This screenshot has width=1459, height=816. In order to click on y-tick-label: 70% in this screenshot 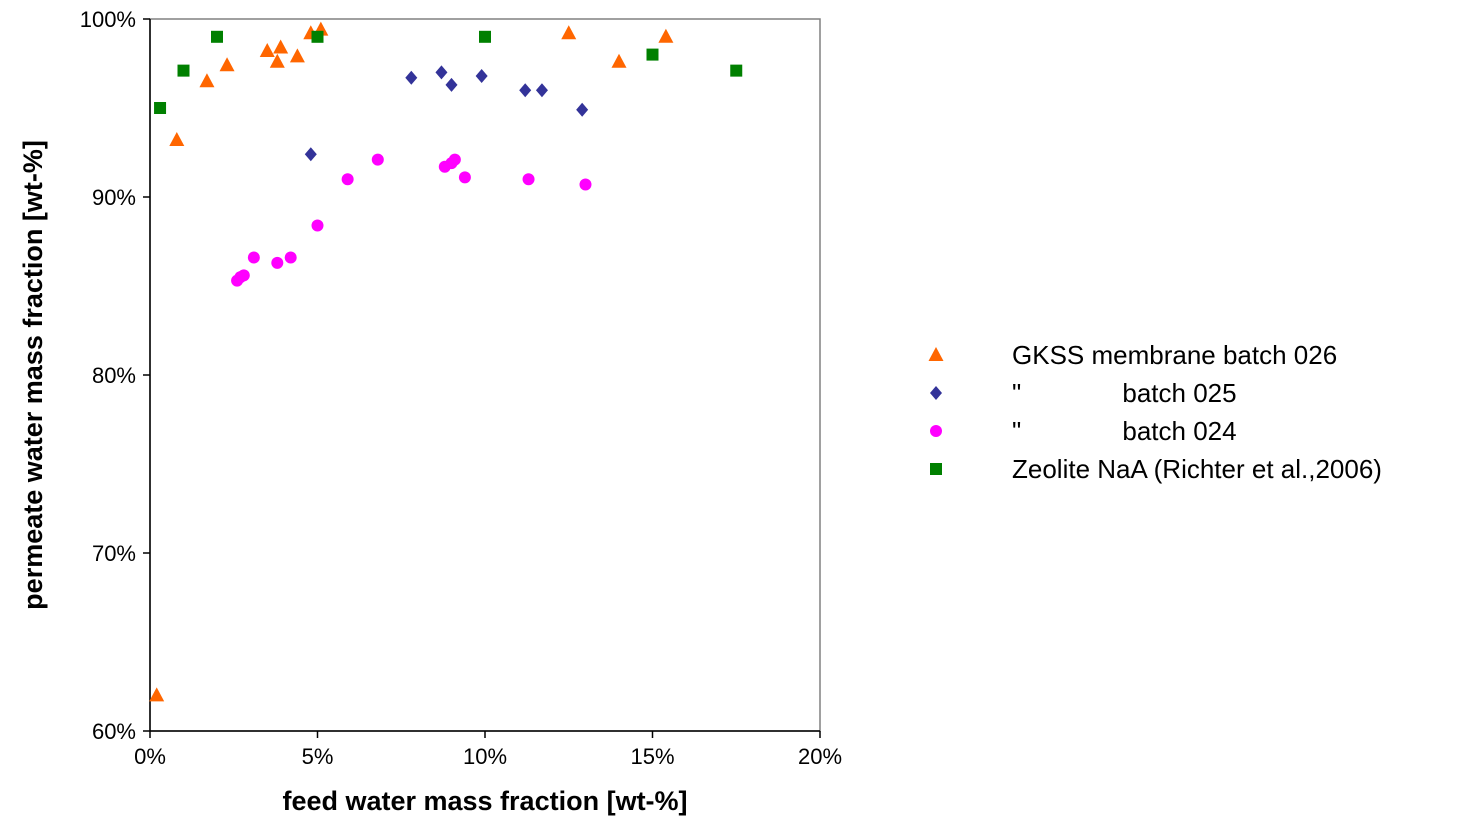, I will do `click(114, 553)`.